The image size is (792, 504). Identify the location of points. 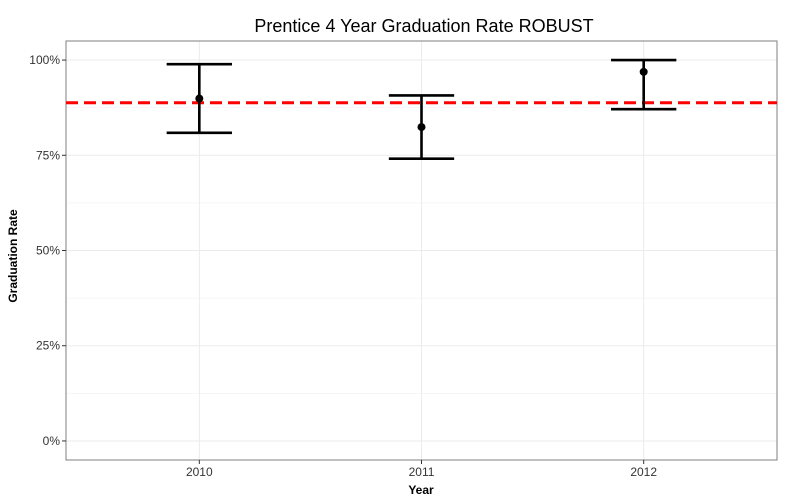
(421, 99).